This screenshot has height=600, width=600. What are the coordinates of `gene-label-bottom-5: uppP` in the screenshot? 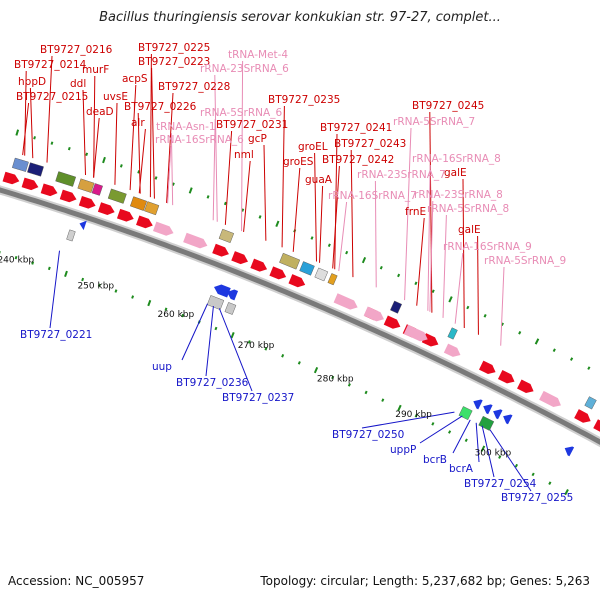 It's located at (403, 450).